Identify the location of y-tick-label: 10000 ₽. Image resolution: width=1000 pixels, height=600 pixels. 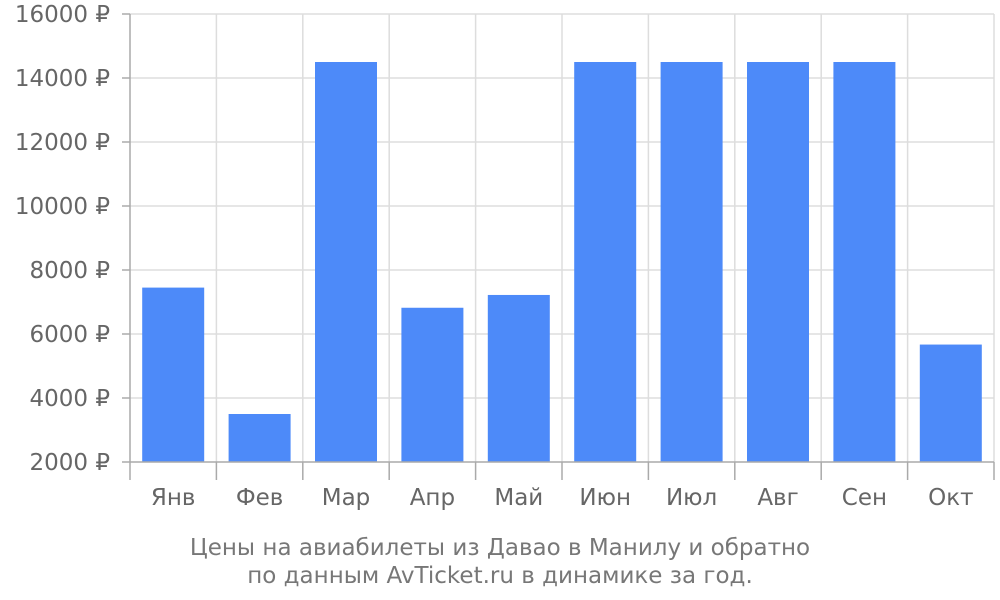
(62, 207).